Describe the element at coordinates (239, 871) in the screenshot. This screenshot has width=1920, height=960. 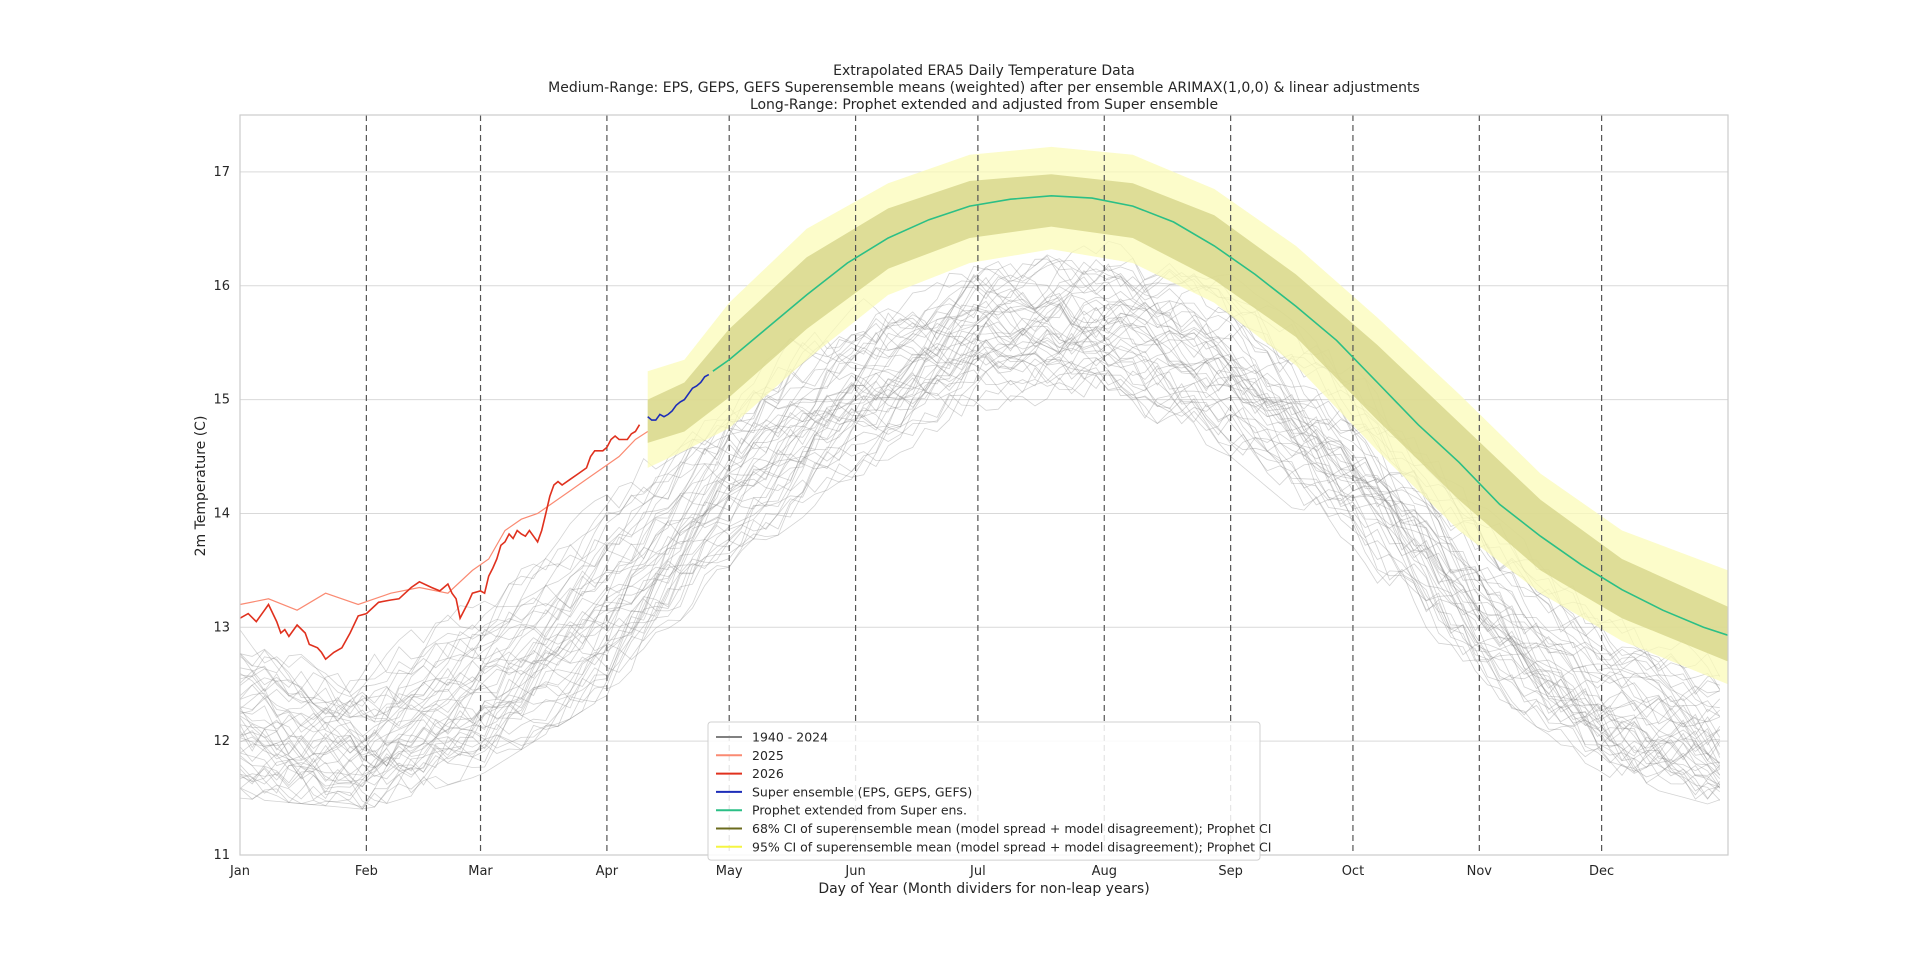
I see `x-tick-label: Jan` at that location.